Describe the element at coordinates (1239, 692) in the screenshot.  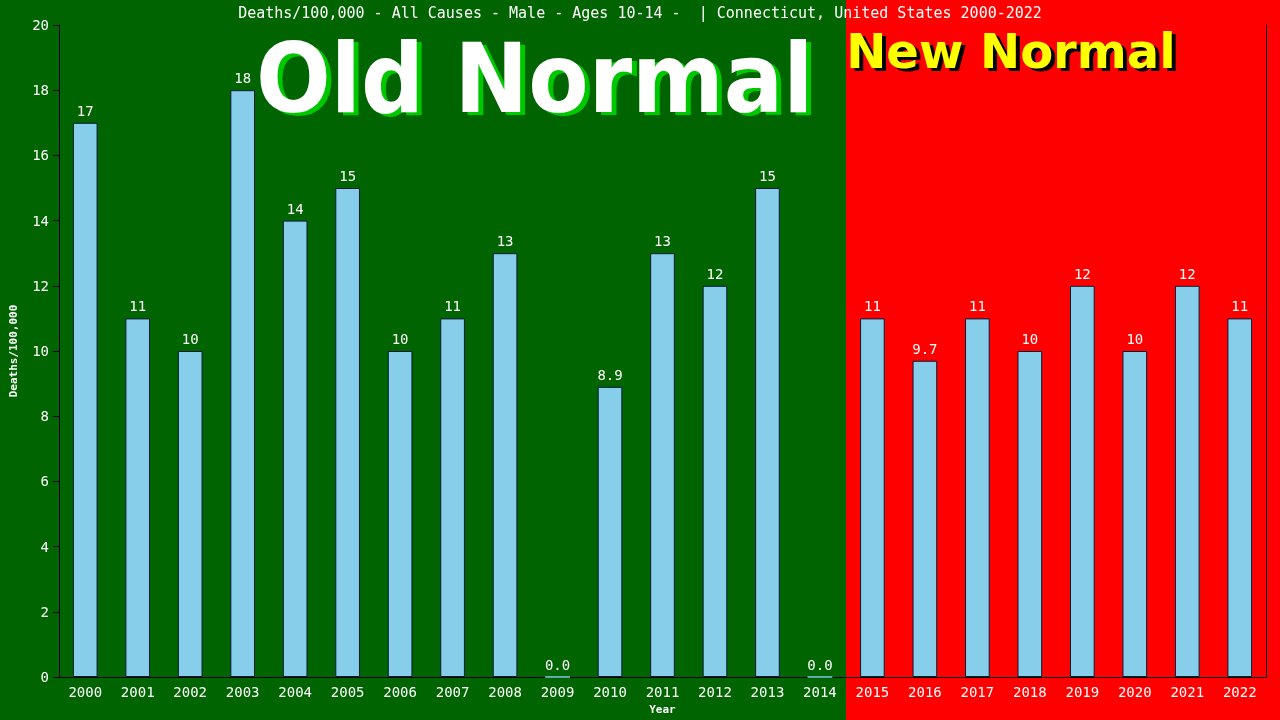
I see `x-tick-label: 2022` at that location.